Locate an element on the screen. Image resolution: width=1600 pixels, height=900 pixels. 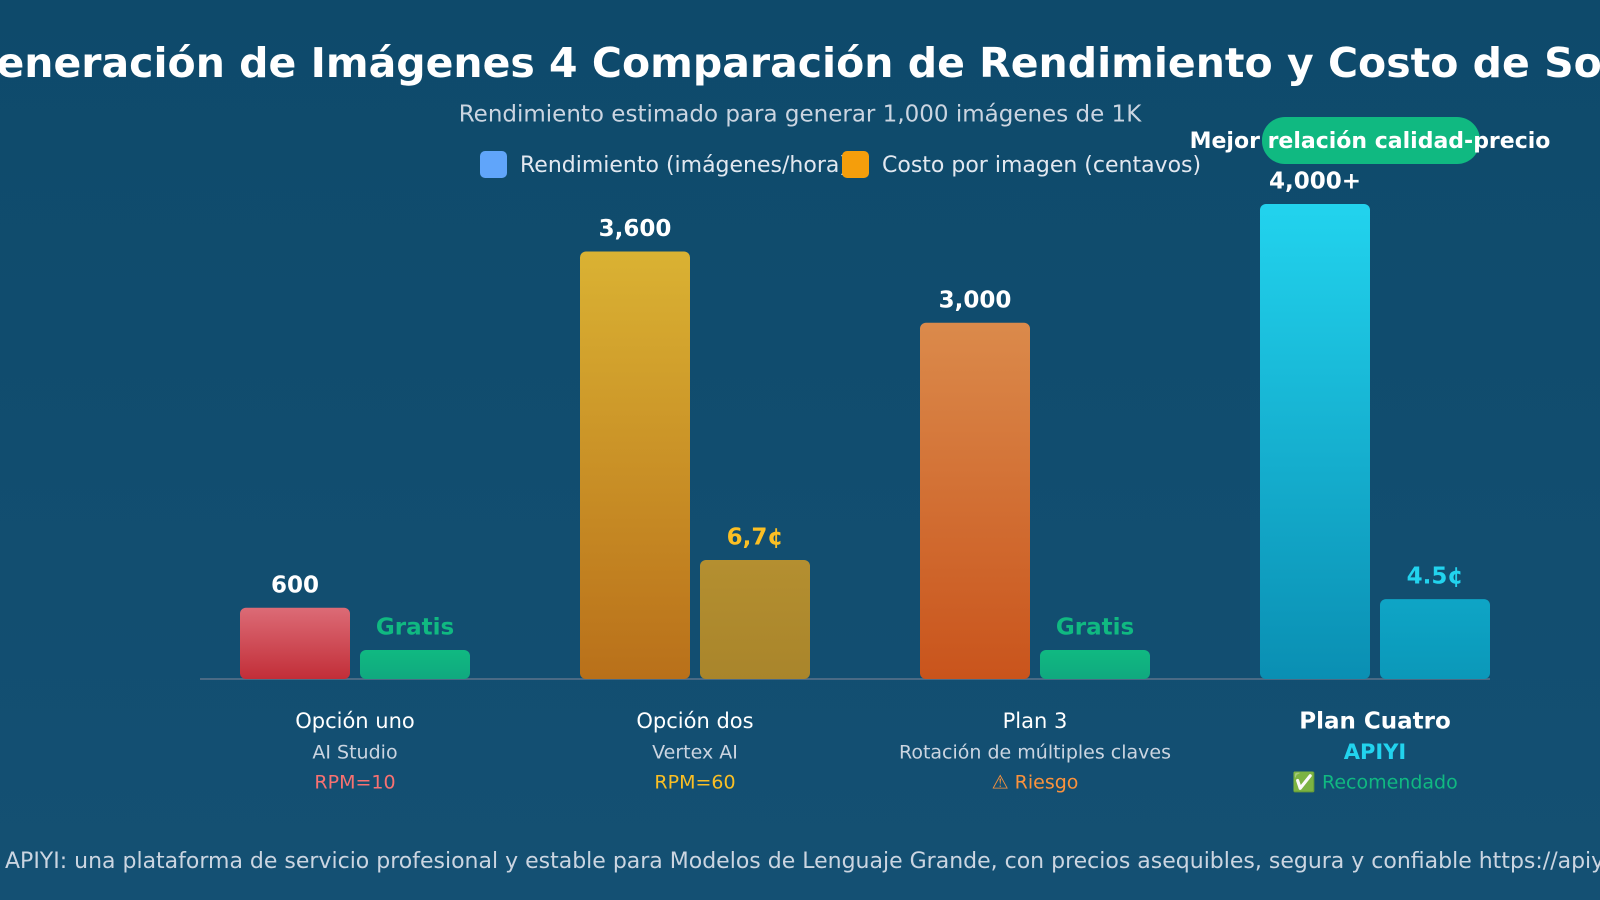
annotation-badge is located at coordinates (1371, 140).